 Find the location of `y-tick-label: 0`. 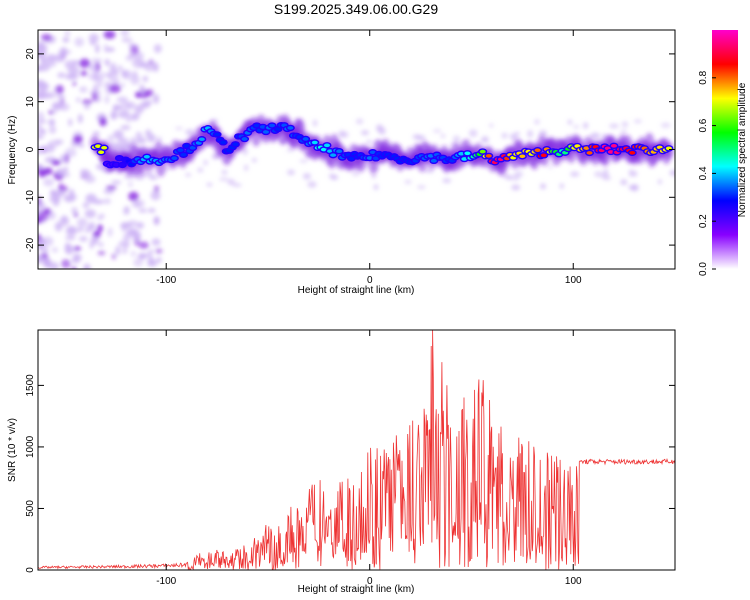

y-tick-label: 0 is located at coordinates (30, 149).